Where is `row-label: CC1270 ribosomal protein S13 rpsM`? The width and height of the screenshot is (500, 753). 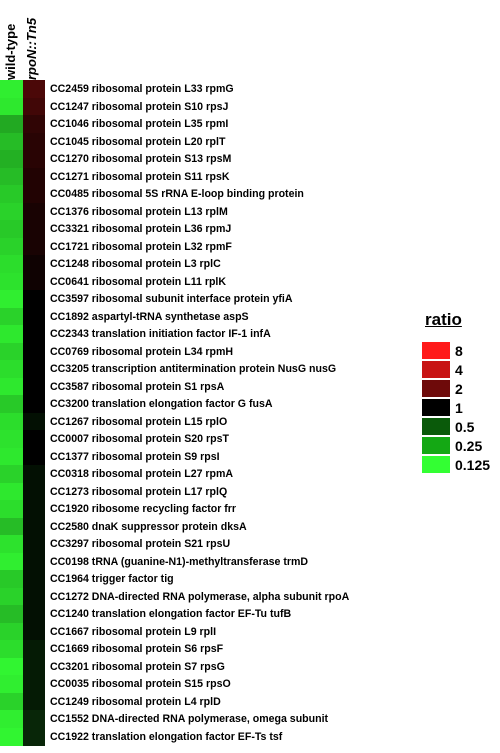
row-label: CC1270 ribosomal protein S13 rpsM is located at coordinates (141, 159).